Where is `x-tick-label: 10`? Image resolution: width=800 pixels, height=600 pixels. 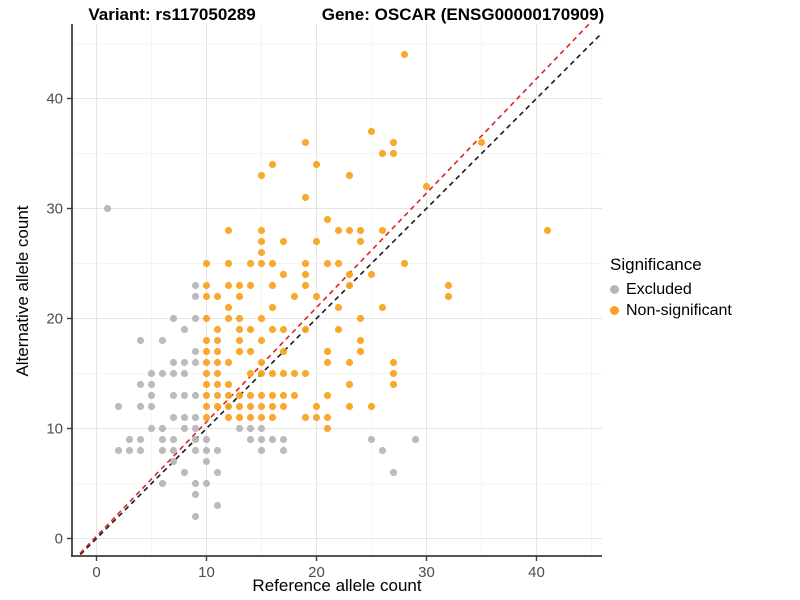
x-tick-label: 10 is located at coordinates (206, 572).